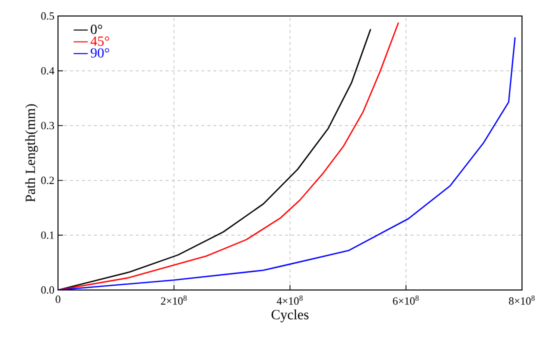 This screenshot has height=357, width=550. I want to click on x-tick-label: 6×10$^{8}$, so click(405, 300).